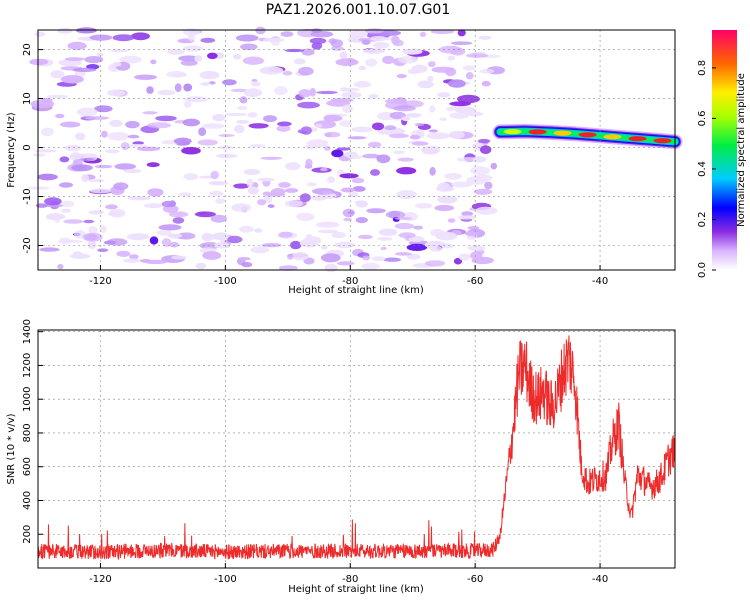 This screenshot has height=600, width=750. Describe the element at coordinates (32, 148) in the screenshot. I see `heatmap-y-ticks: 20 10 0 -10 -20` at that location.